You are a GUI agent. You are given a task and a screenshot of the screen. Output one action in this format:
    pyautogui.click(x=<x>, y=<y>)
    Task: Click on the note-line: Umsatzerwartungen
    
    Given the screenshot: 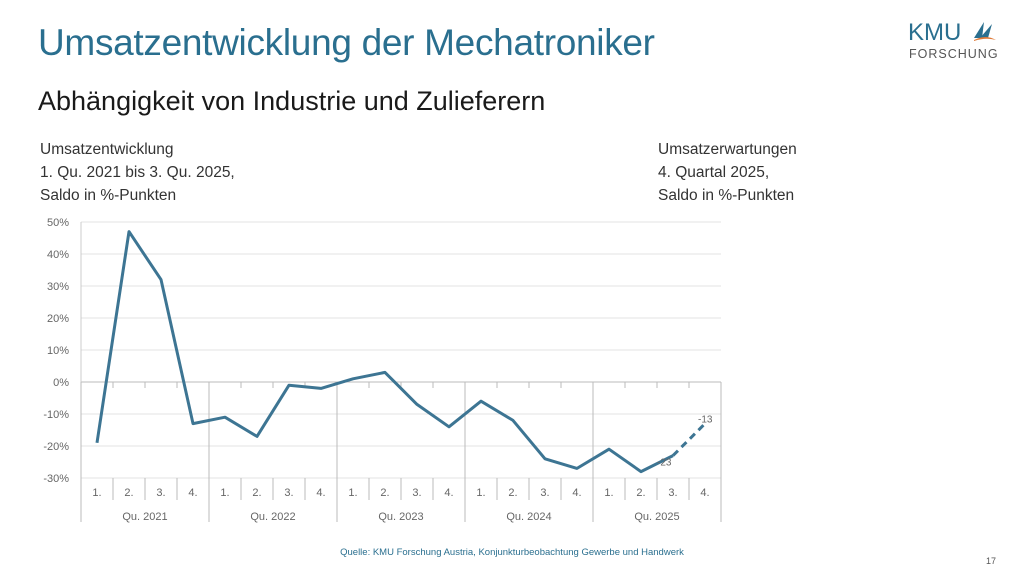 What is the action you would take?
    pyautogui.click(x=727, y=149)
    